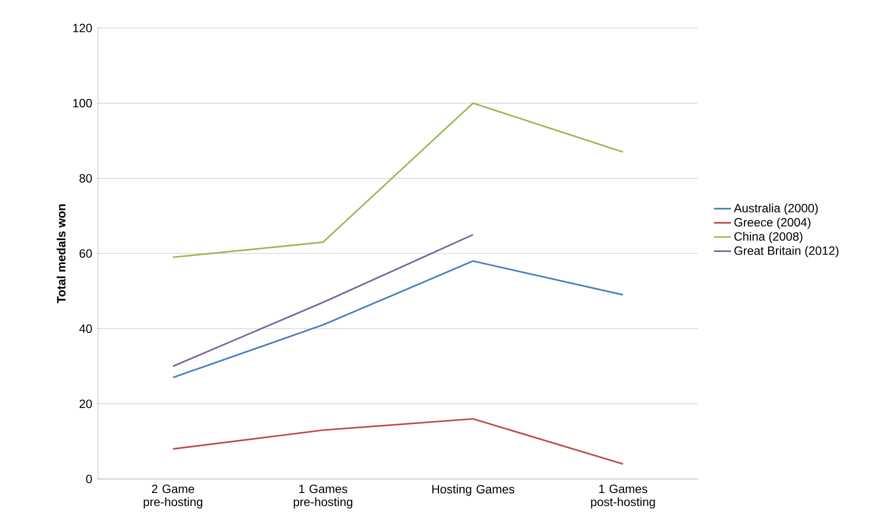  Describe the element at coordinates (86, 253) in the screenshot. I see `y-tick-label: 60` at that location.